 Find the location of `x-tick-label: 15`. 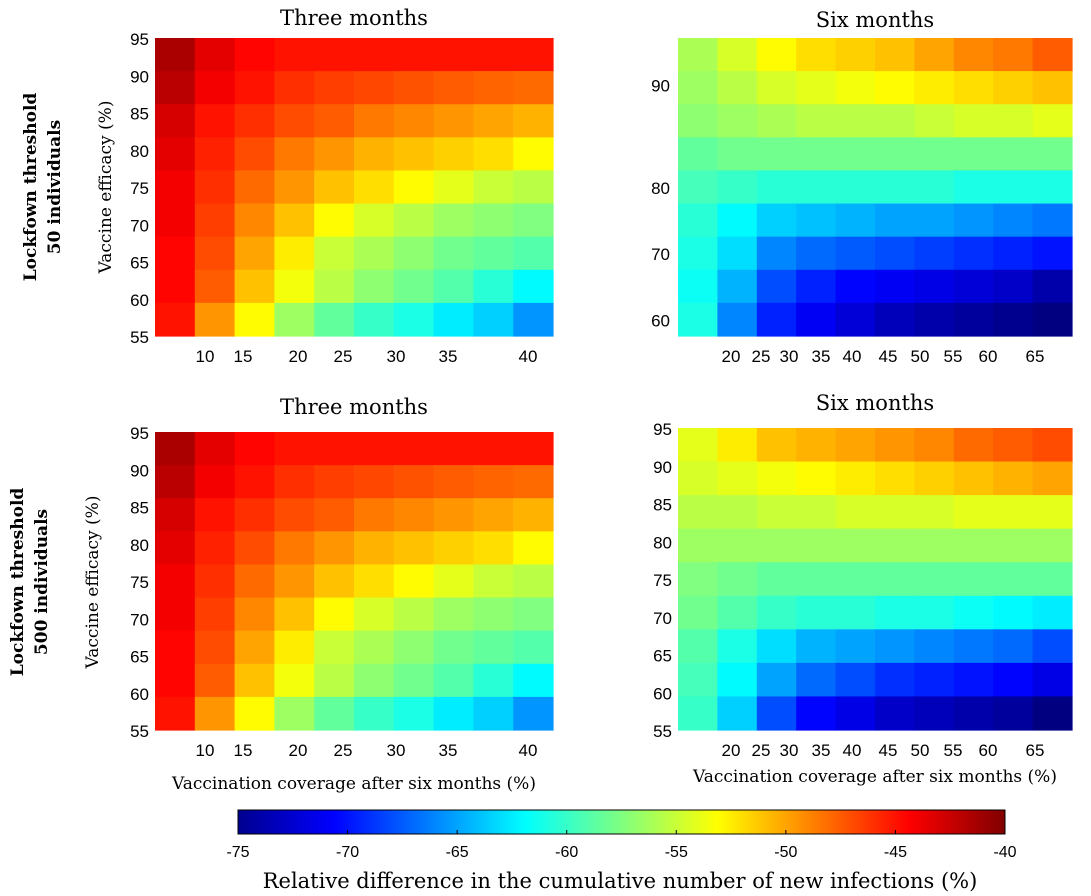

x-tick-label: 15 is located at coordinates (243, 356).